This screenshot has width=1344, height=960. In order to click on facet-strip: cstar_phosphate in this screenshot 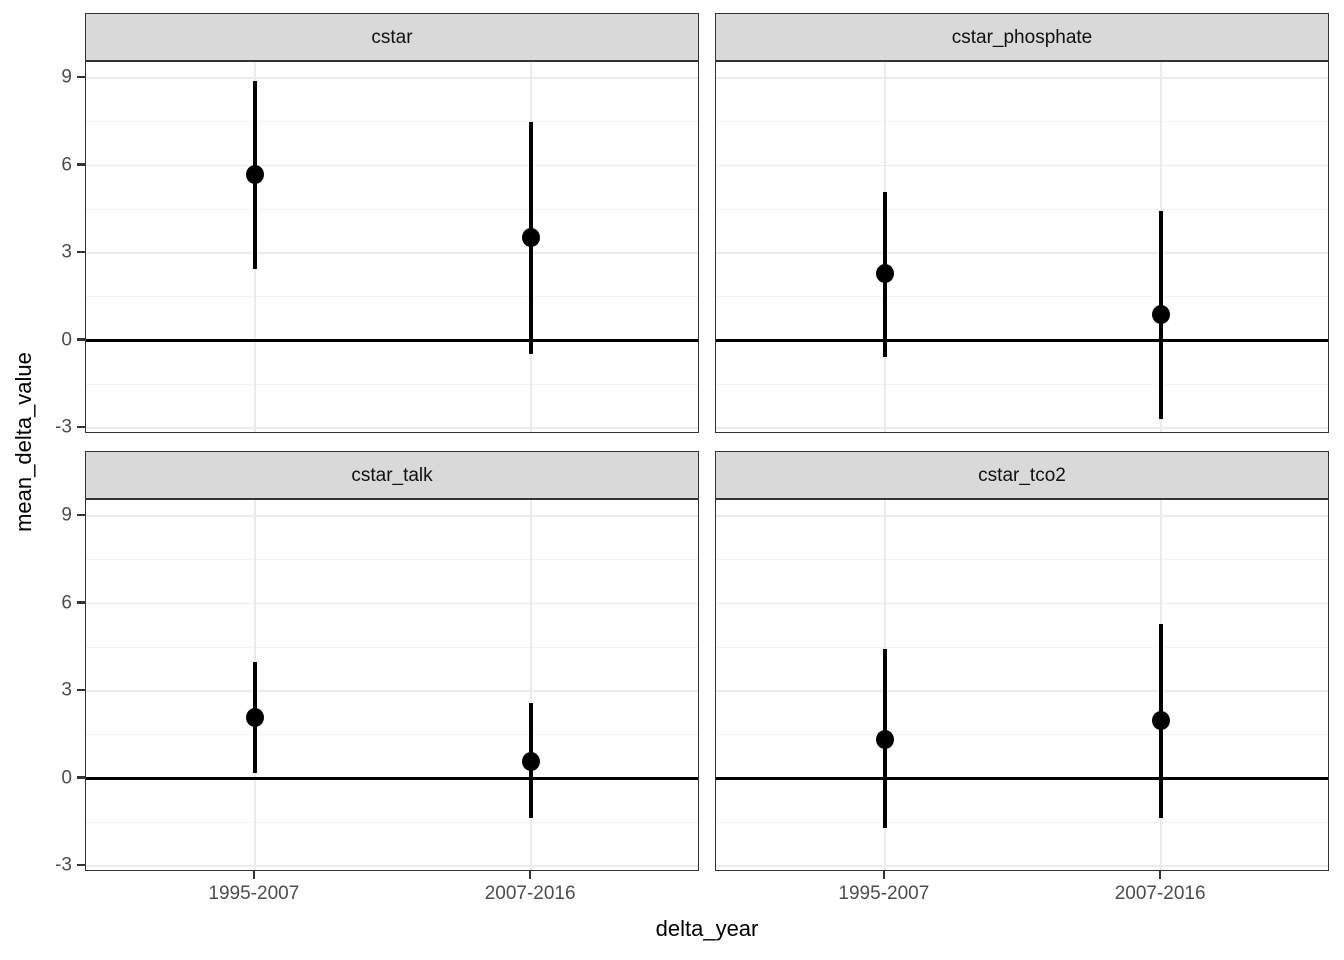, I will do `click(1022, 37)`.